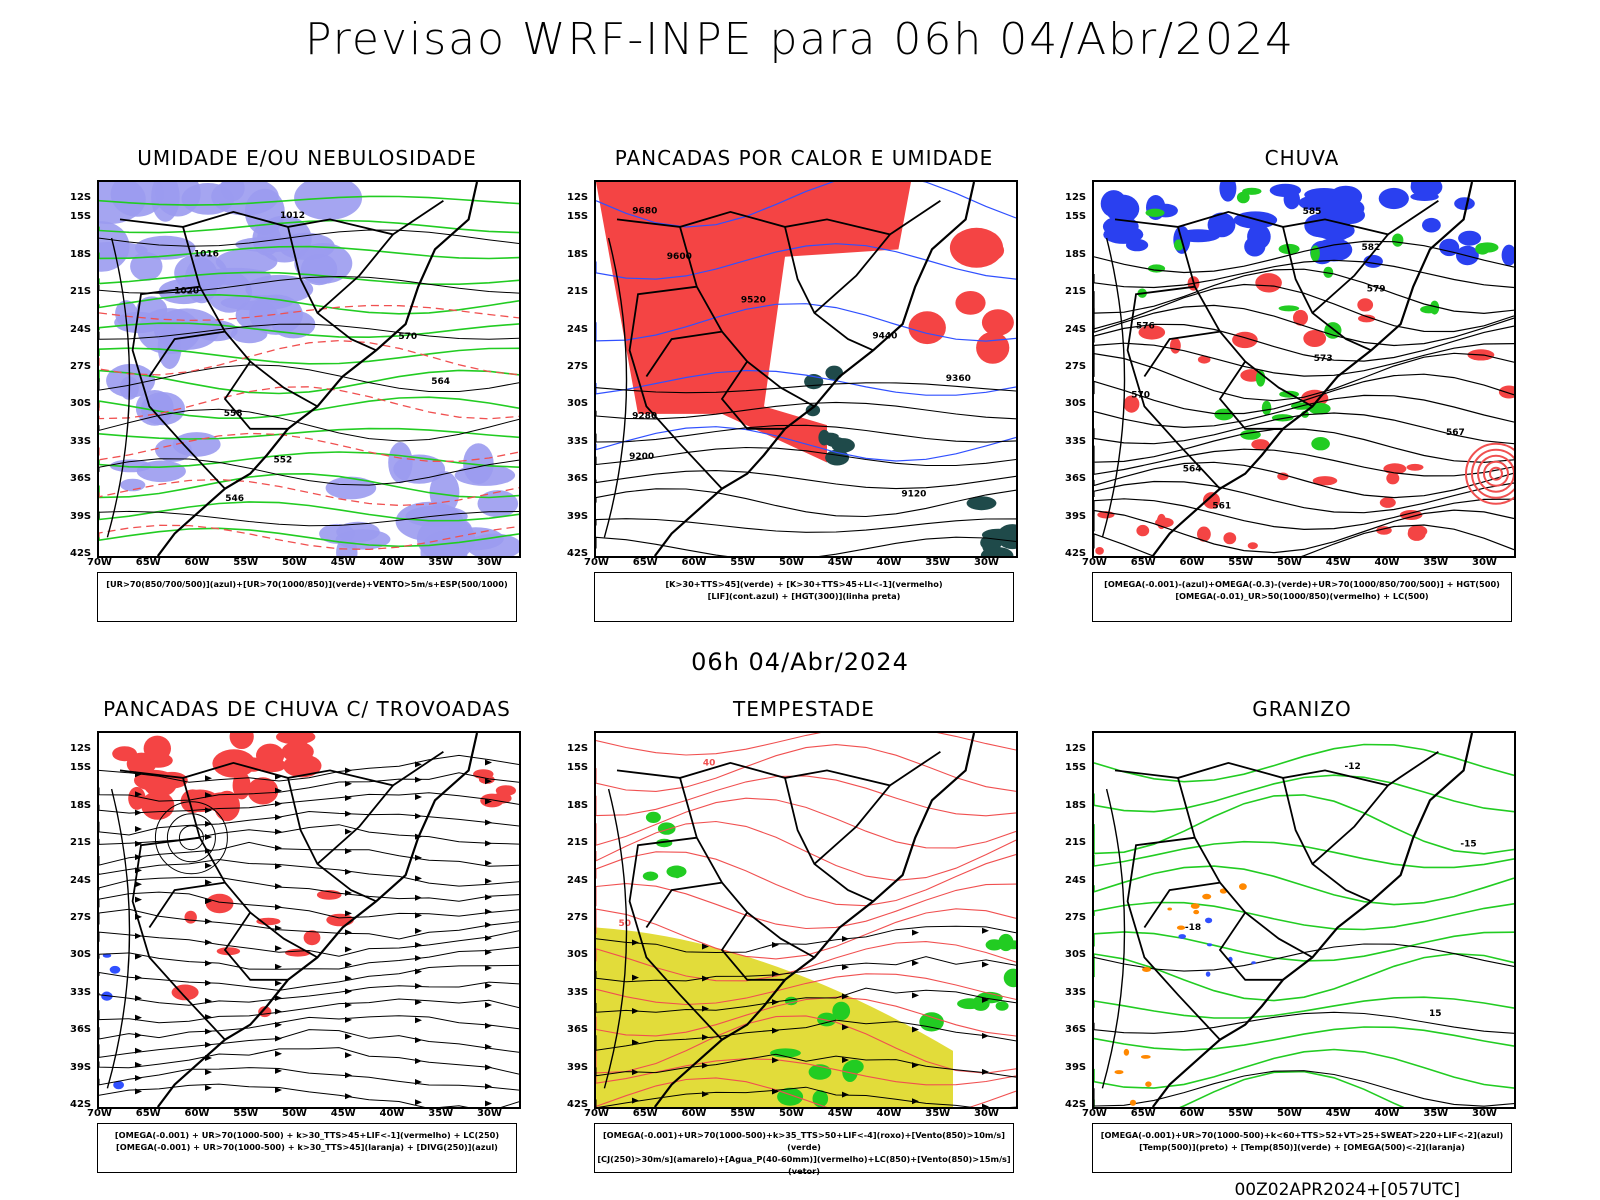 The image size is (1600, 1200). What do you see at coordinates (679, 257) in the screenshot?
I see `contour-value-label: 9600` at bounding box center [679, 257].